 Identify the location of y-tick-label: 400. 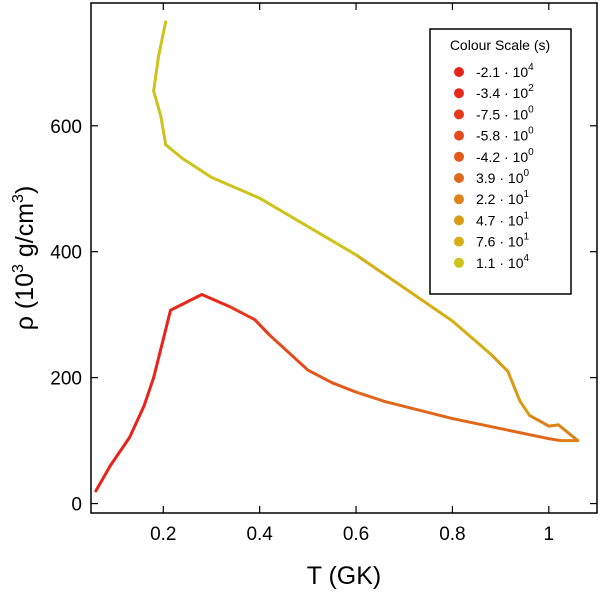
(66, 253).